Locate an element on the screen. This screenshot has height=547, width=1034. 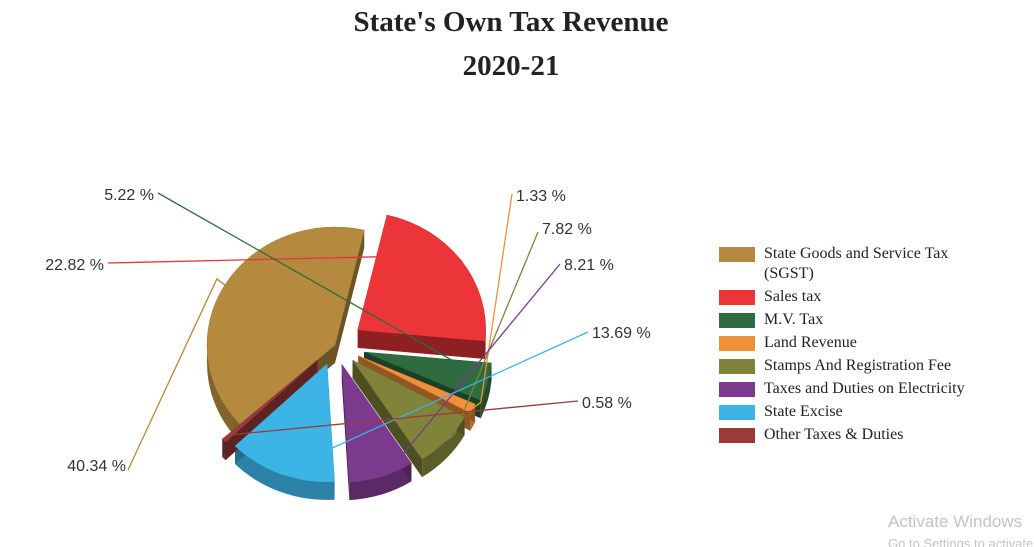
legend-item: Land Revenue is located at coordinates (869, 343).